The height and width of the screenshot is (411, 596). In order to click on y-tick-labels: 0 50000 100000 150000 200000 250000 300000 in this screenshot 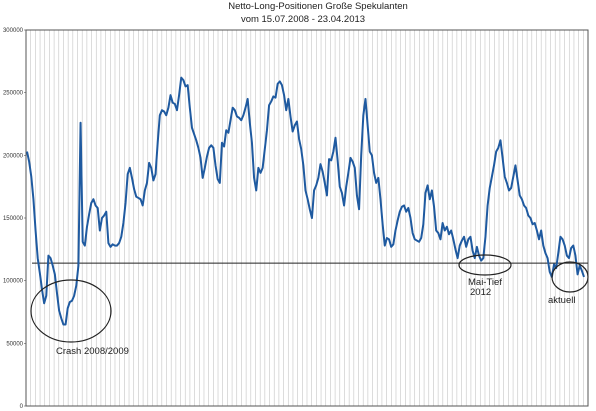, I will do `click(14, 219)`.